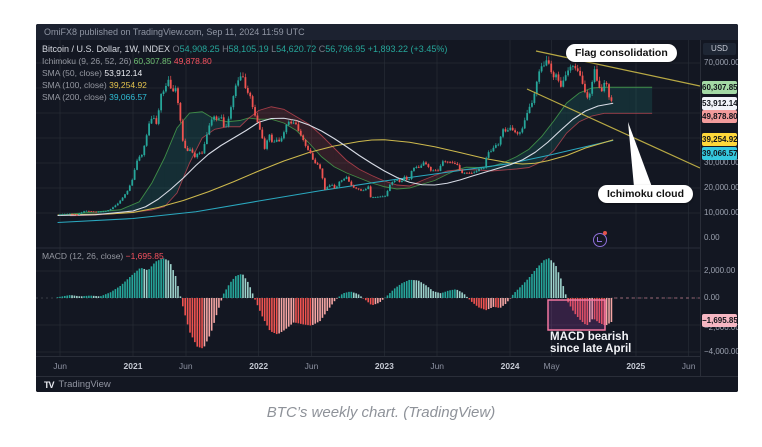 The width and height of the screenshot is (762, 447). Describe the element at coordinates (712, 237) in the screenshot. I see `price-tick: 0.00` at that location.